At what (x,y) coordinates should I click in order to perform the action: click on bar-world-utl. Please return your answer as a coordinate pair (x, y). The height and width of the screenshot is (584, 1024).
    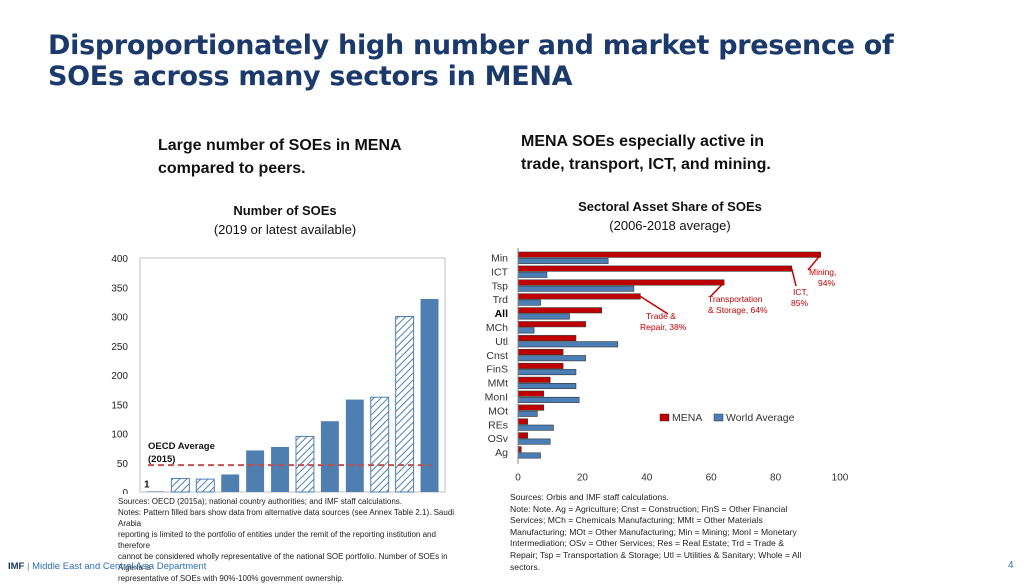
    Looking at the image, I should click on (568, 344).